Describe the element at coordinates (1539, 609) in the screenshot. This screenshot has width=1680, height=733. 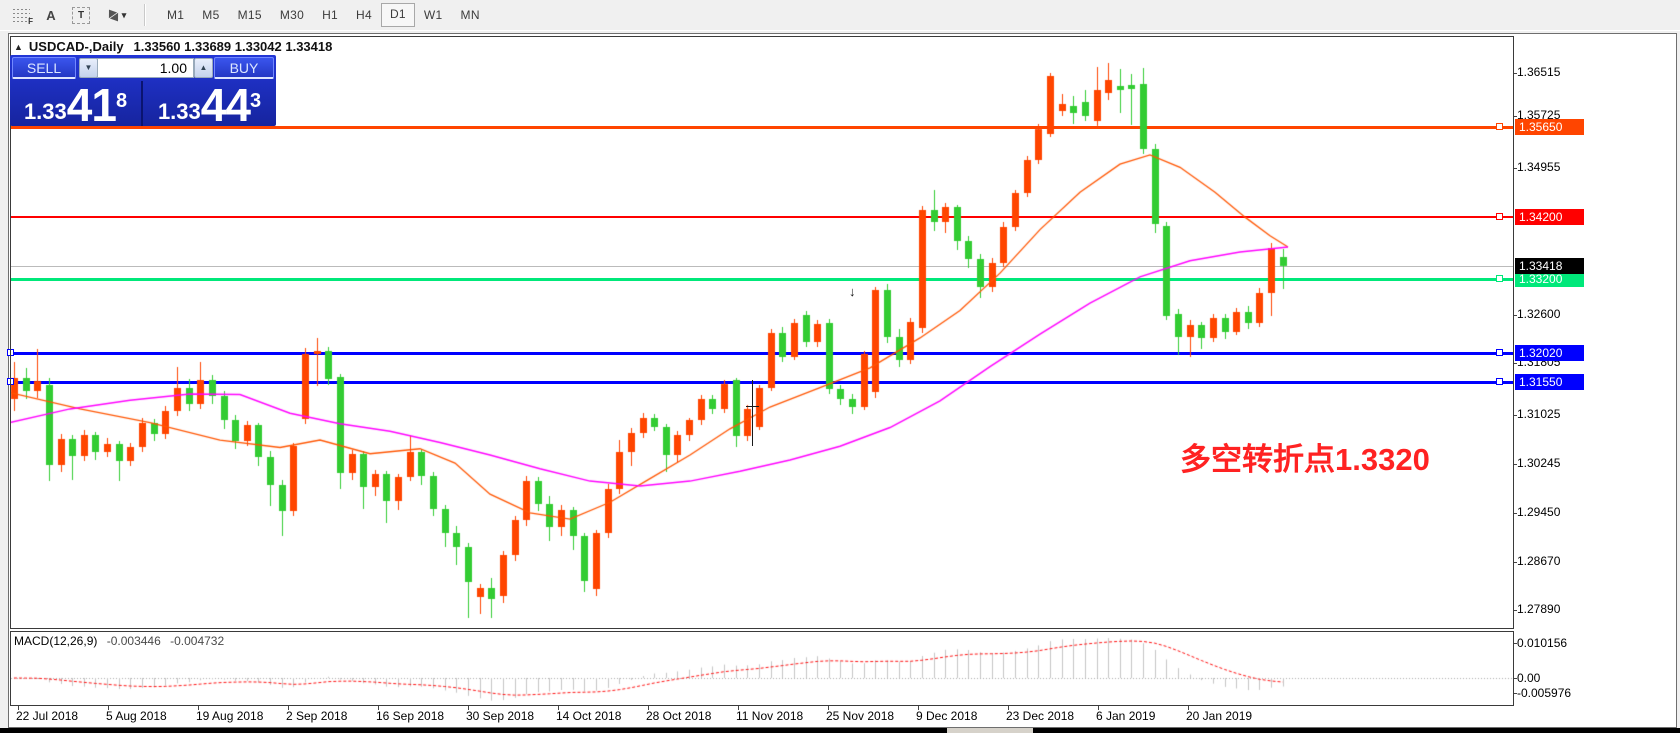
I see `price-axis-tick-label: 1.27890` at that location.